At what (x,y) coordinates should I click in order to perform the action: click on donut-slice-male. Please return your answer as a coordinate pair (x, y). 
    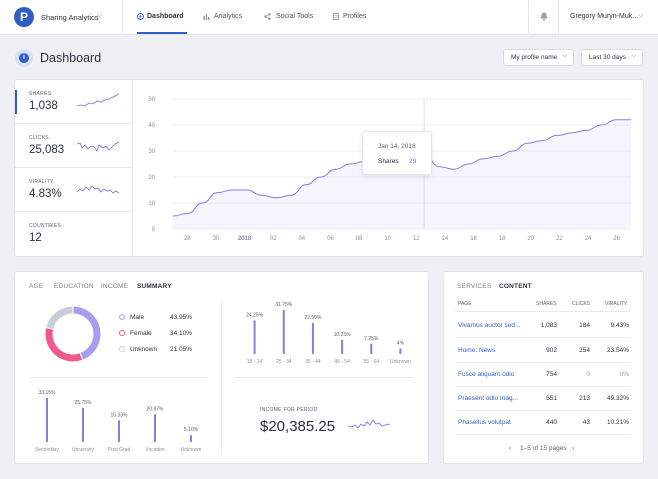
    Looking at the image, I should click on (87, 333).